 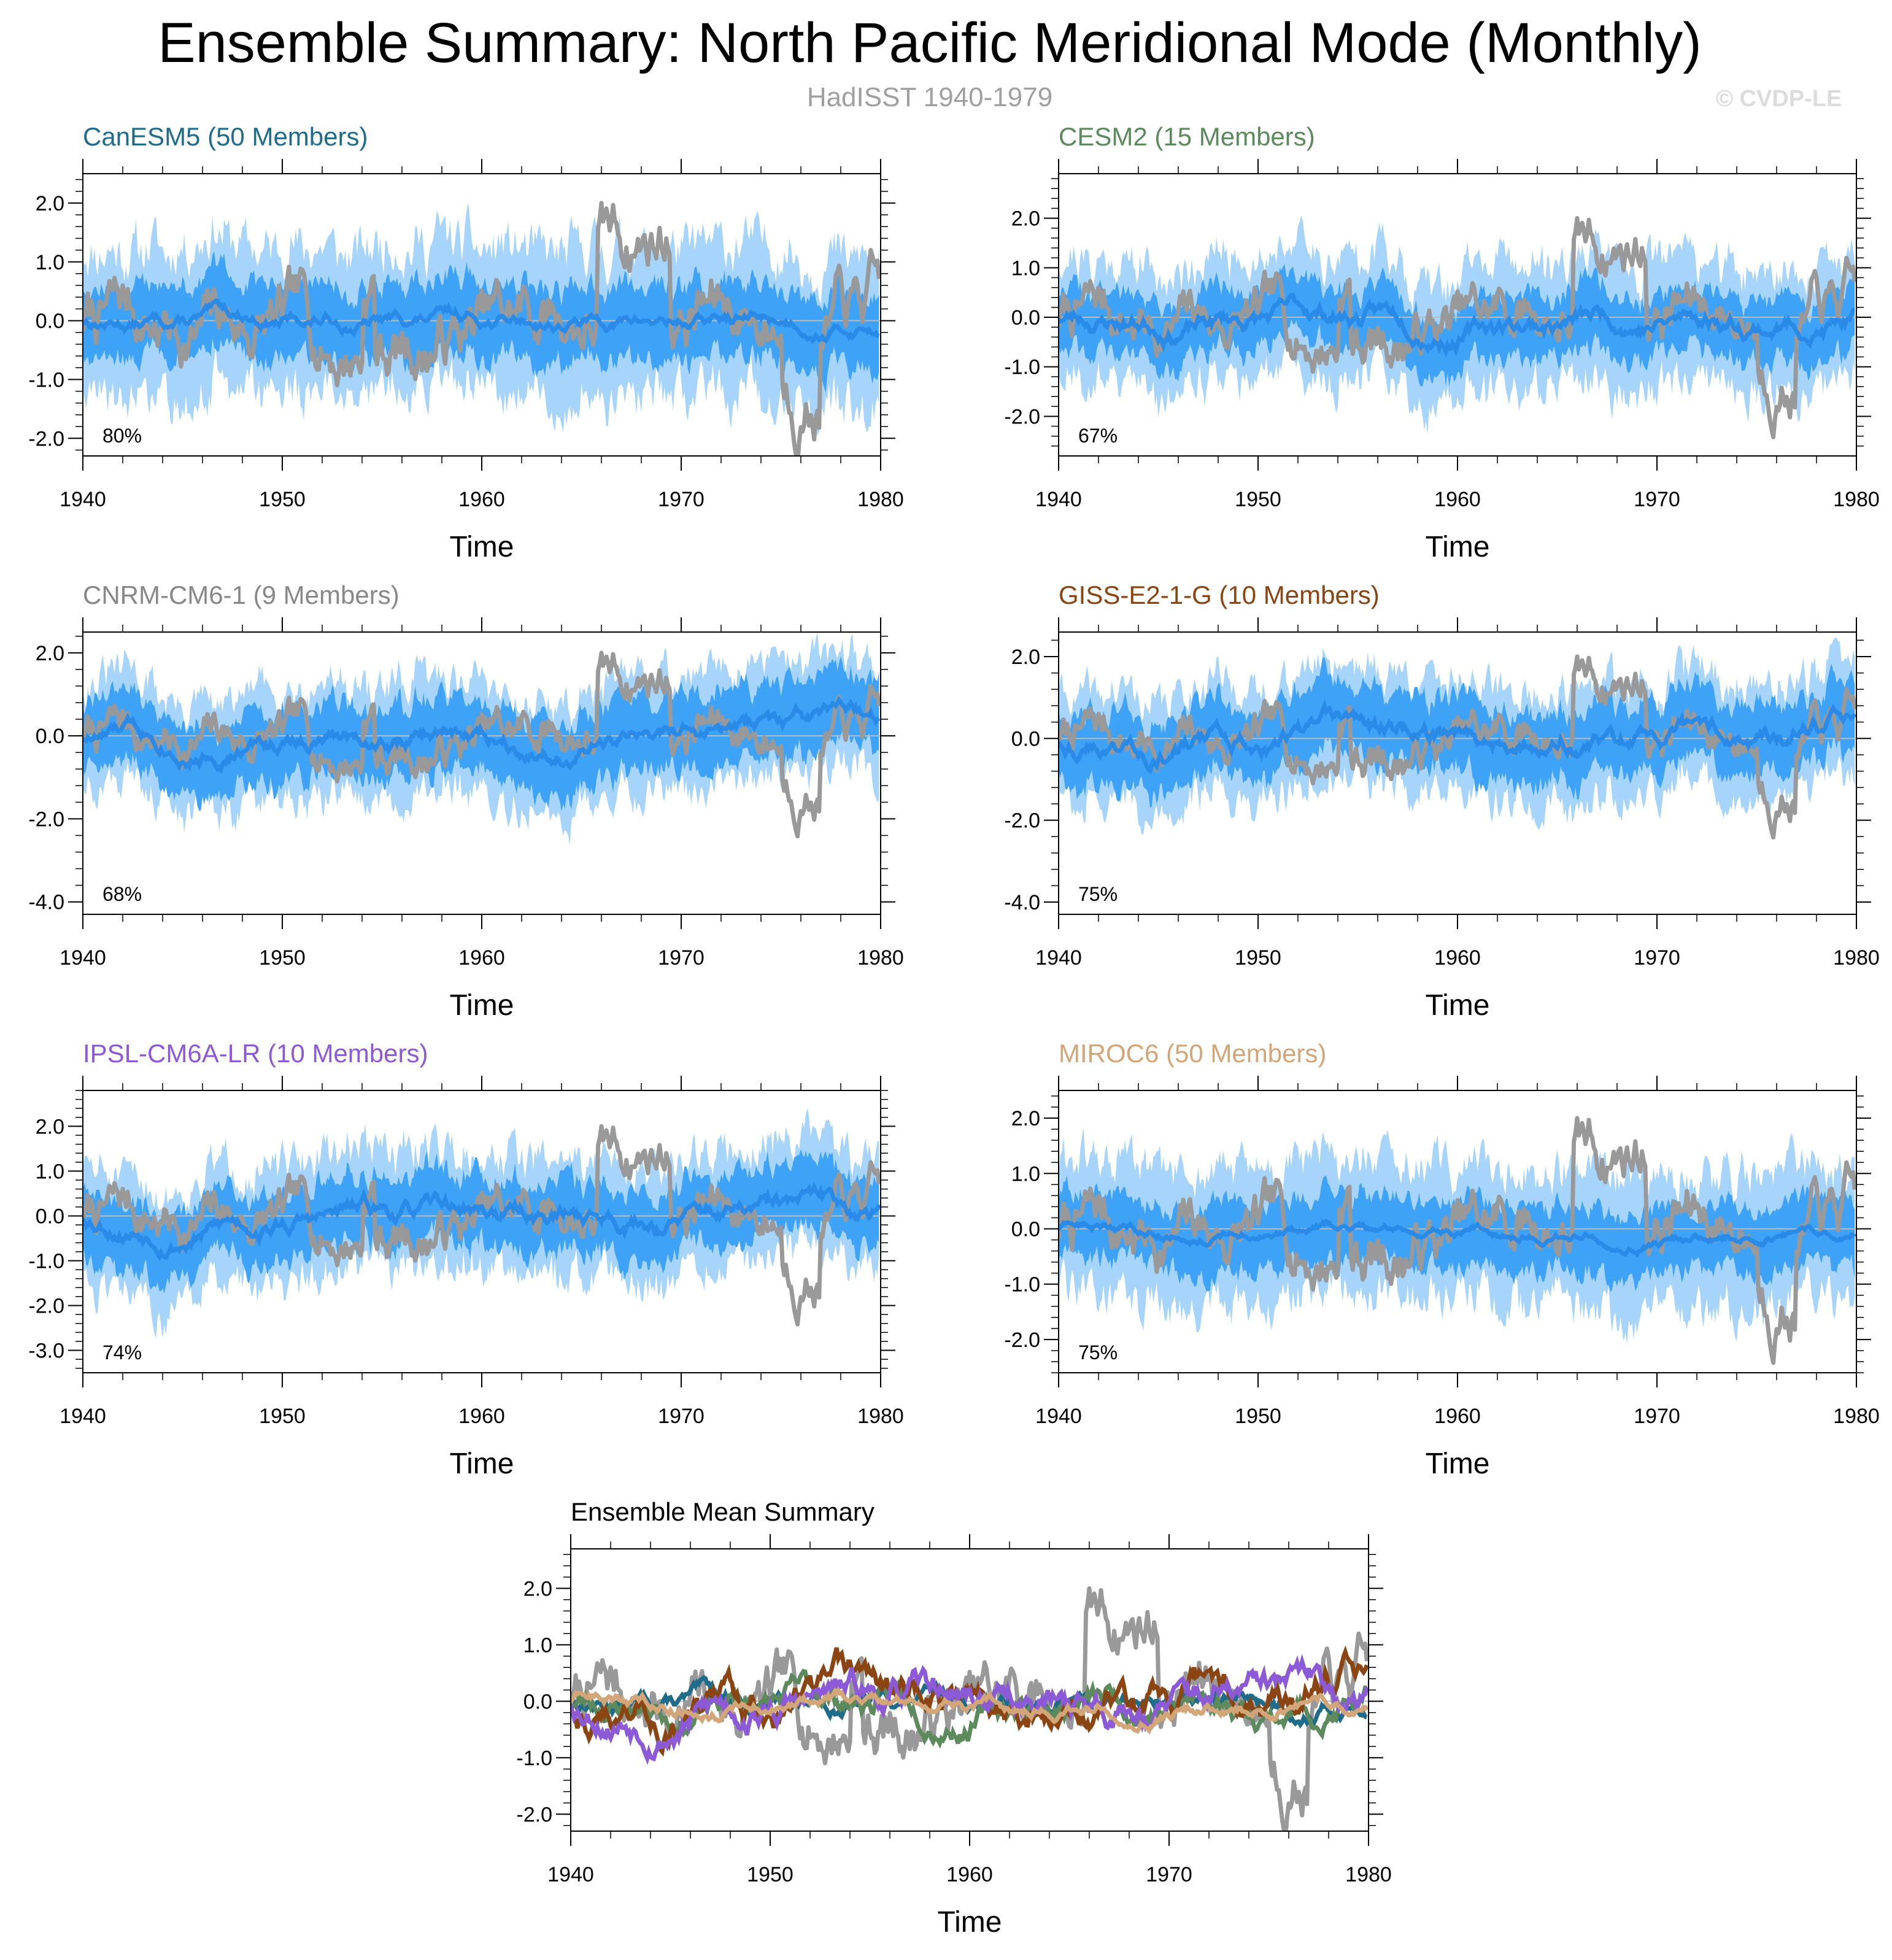 What do you see at coordinates (46, 1350) in the screenshot?
I see `y-tick-label: -3.0` at bounding box center [46, 1350].